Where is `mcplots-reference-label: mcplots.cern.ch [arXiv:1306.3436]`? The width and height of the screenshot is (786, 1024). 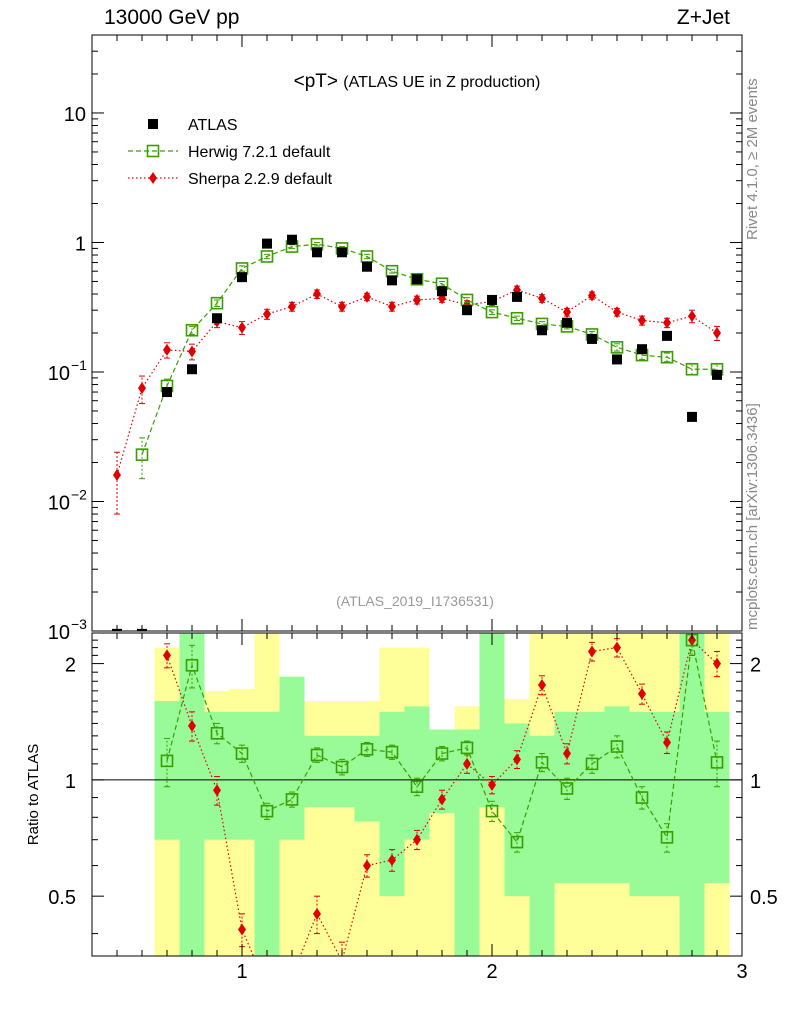
mcplots-reference-label: mcplots.cern.ch [arXiv:1306.3436] is located at coordinates (752, 516).